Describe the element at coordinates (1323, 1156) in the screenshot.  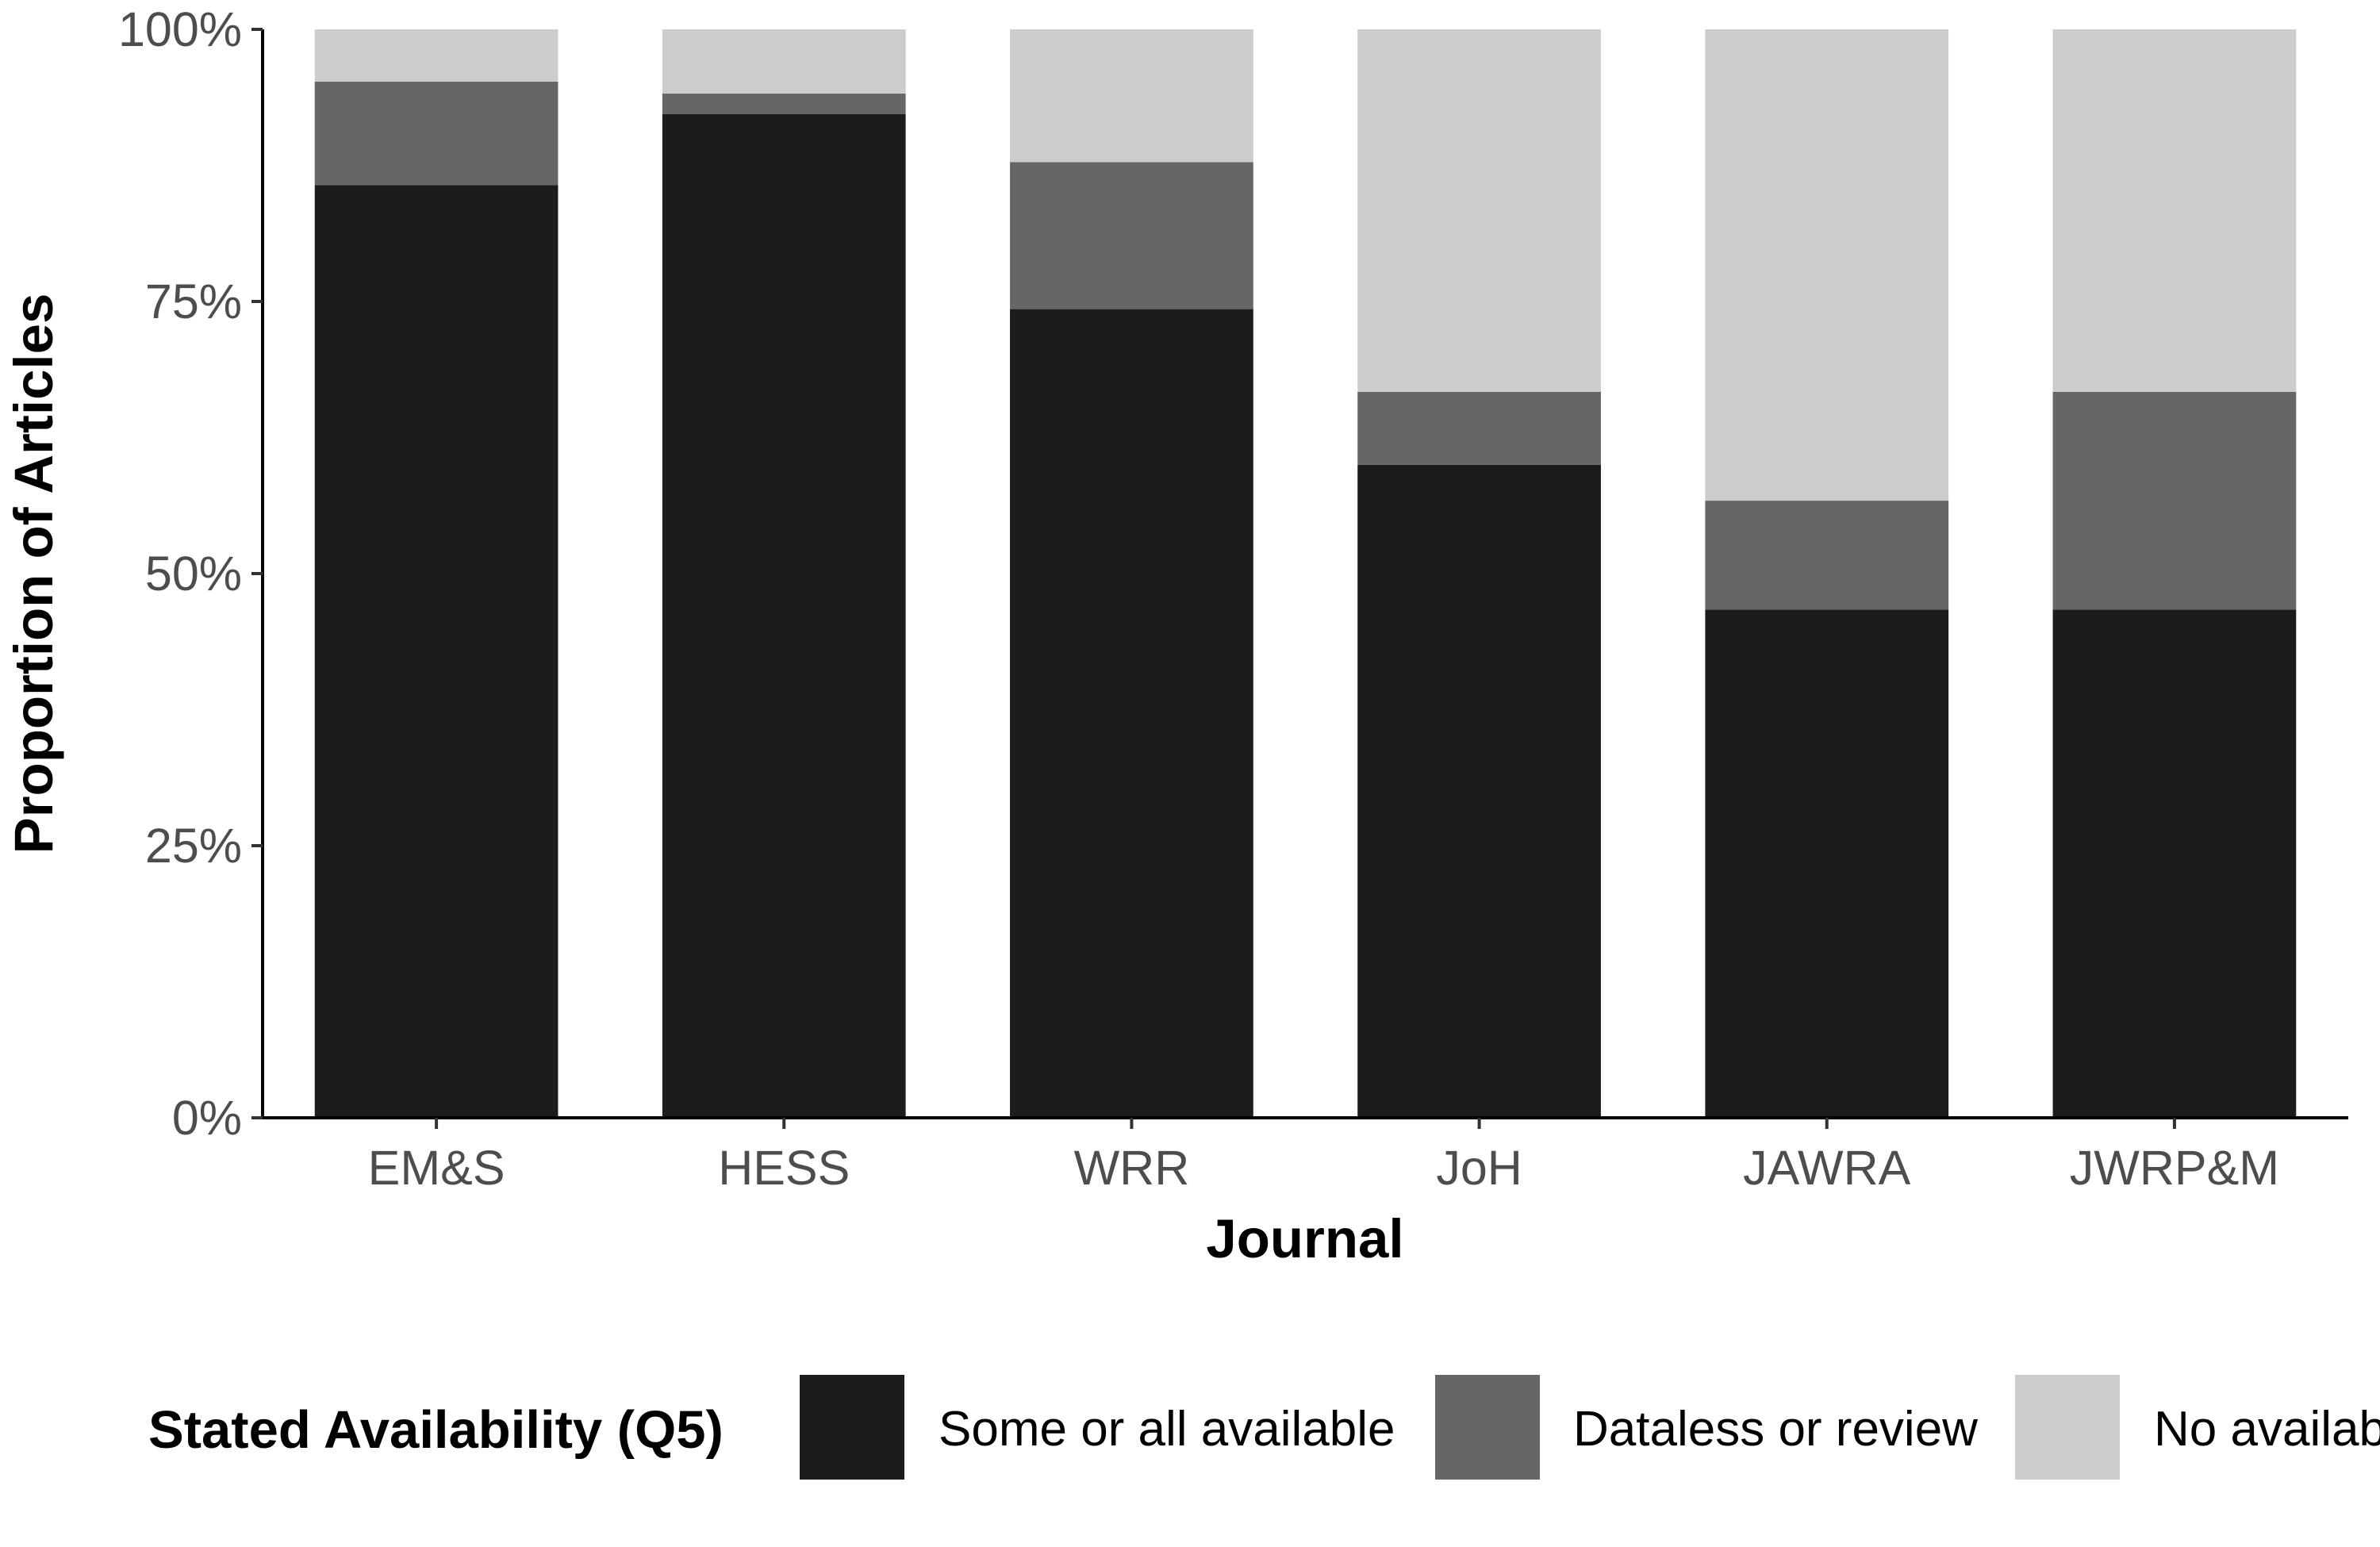
I see `x-ticks: EM&S HESS WRR JoH JAWRA JWRP&M` at that location.